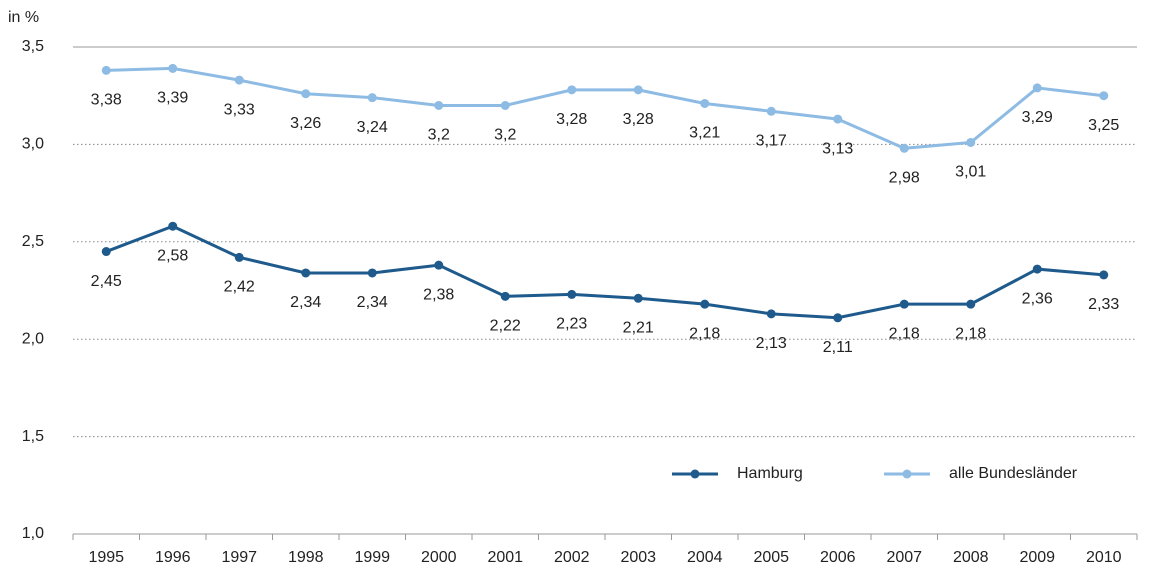 Image resolution: width=1149 pixels, height=580 pixels. Describe the element at coordinates (33, 436) in the screenshot. I see `y-tick-label: 1,5` at that location.